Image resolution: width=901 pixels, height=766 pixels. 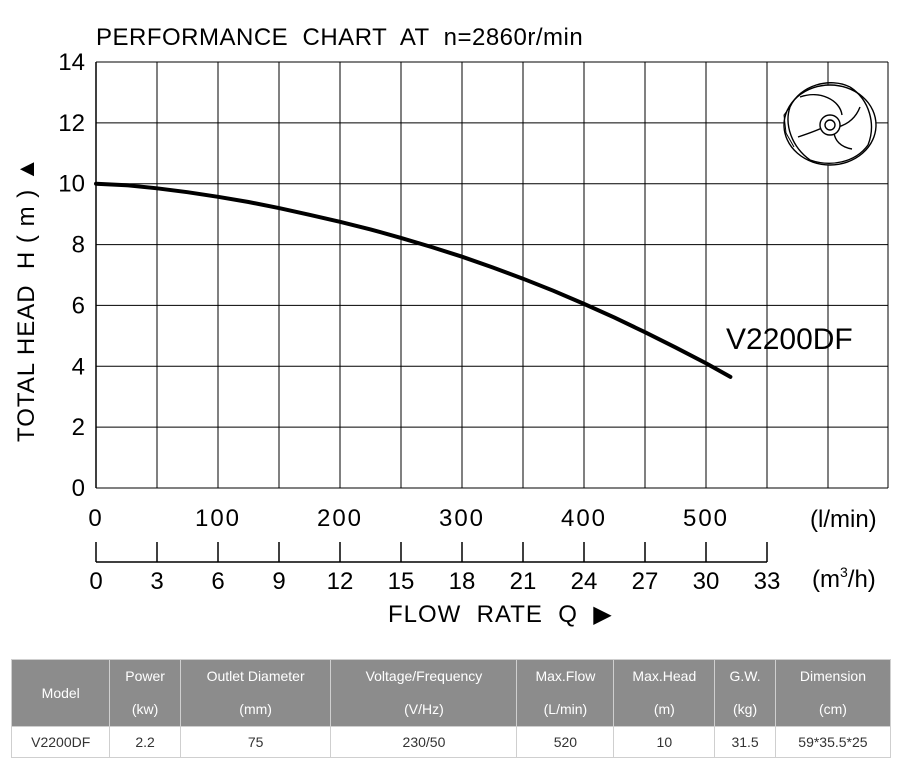 I want to click on table-cell: 75, so click(x=255, y=742).